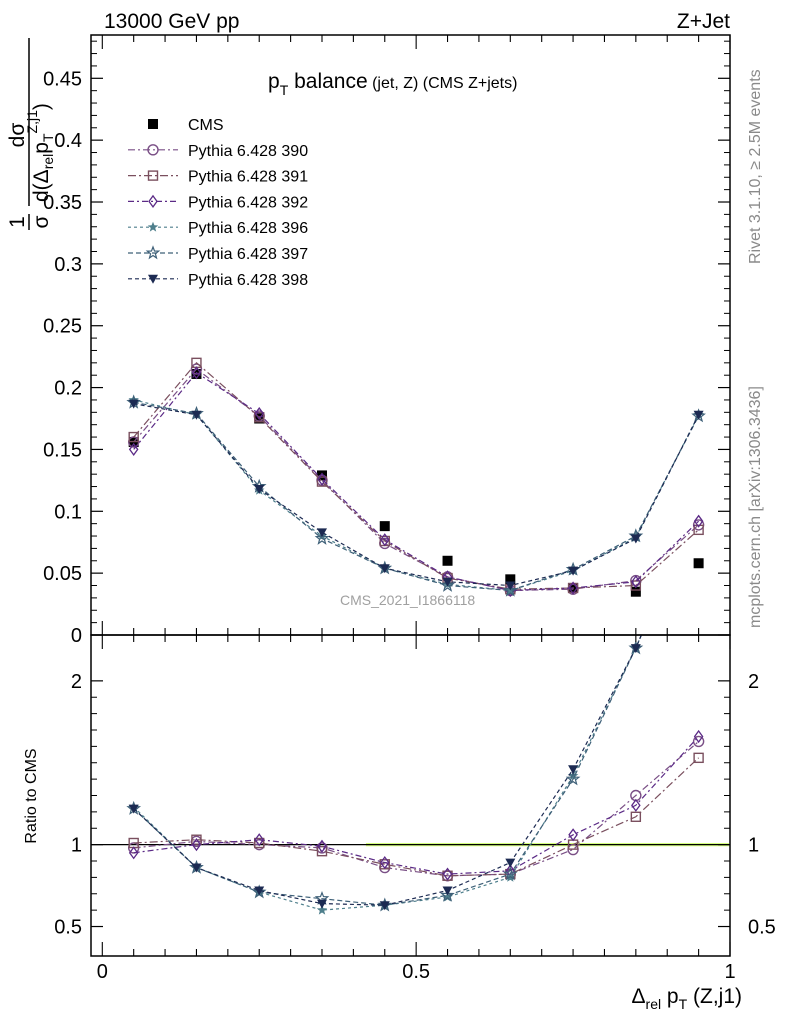 This screenshot has width=786, height=1024. What do you see at coordinates (218, 202) in the screenshot?
I see `legend-entry-pythia-6-428-392: Pythia 6.428 392` at bounding box center [218, 202].